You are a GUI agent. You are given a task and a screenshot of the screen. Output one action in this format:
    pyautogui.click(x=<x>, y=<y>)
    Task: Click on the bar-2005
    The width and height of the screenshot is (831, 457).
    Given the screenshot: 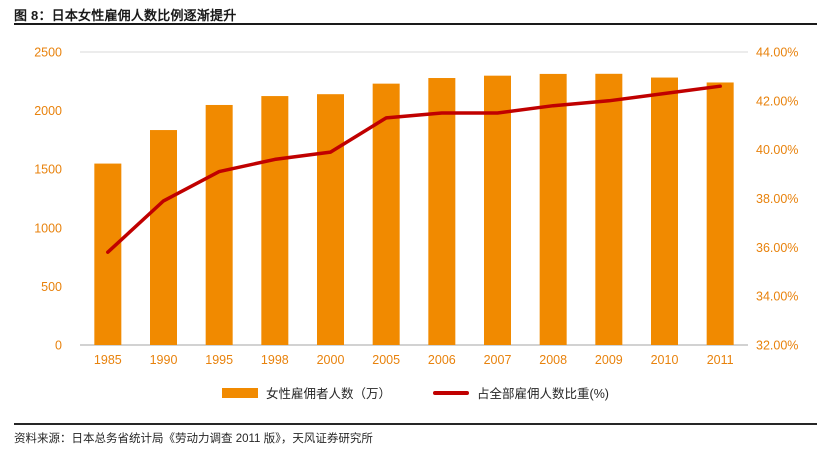 What is the action you would take?
    pyautogui.click(x=386, y=214)
    